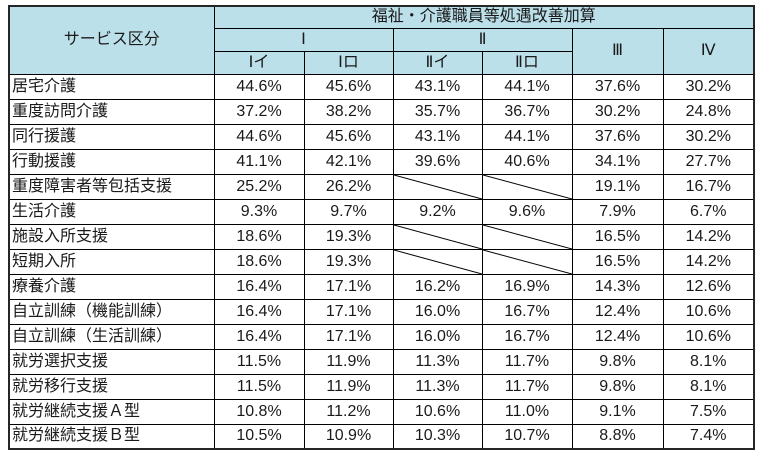 This screenshot has width=760, height=458. Describe the element at coordinates (259, 436) in the screenshot. I see `rate-value-cell: 10.5%` at that location.